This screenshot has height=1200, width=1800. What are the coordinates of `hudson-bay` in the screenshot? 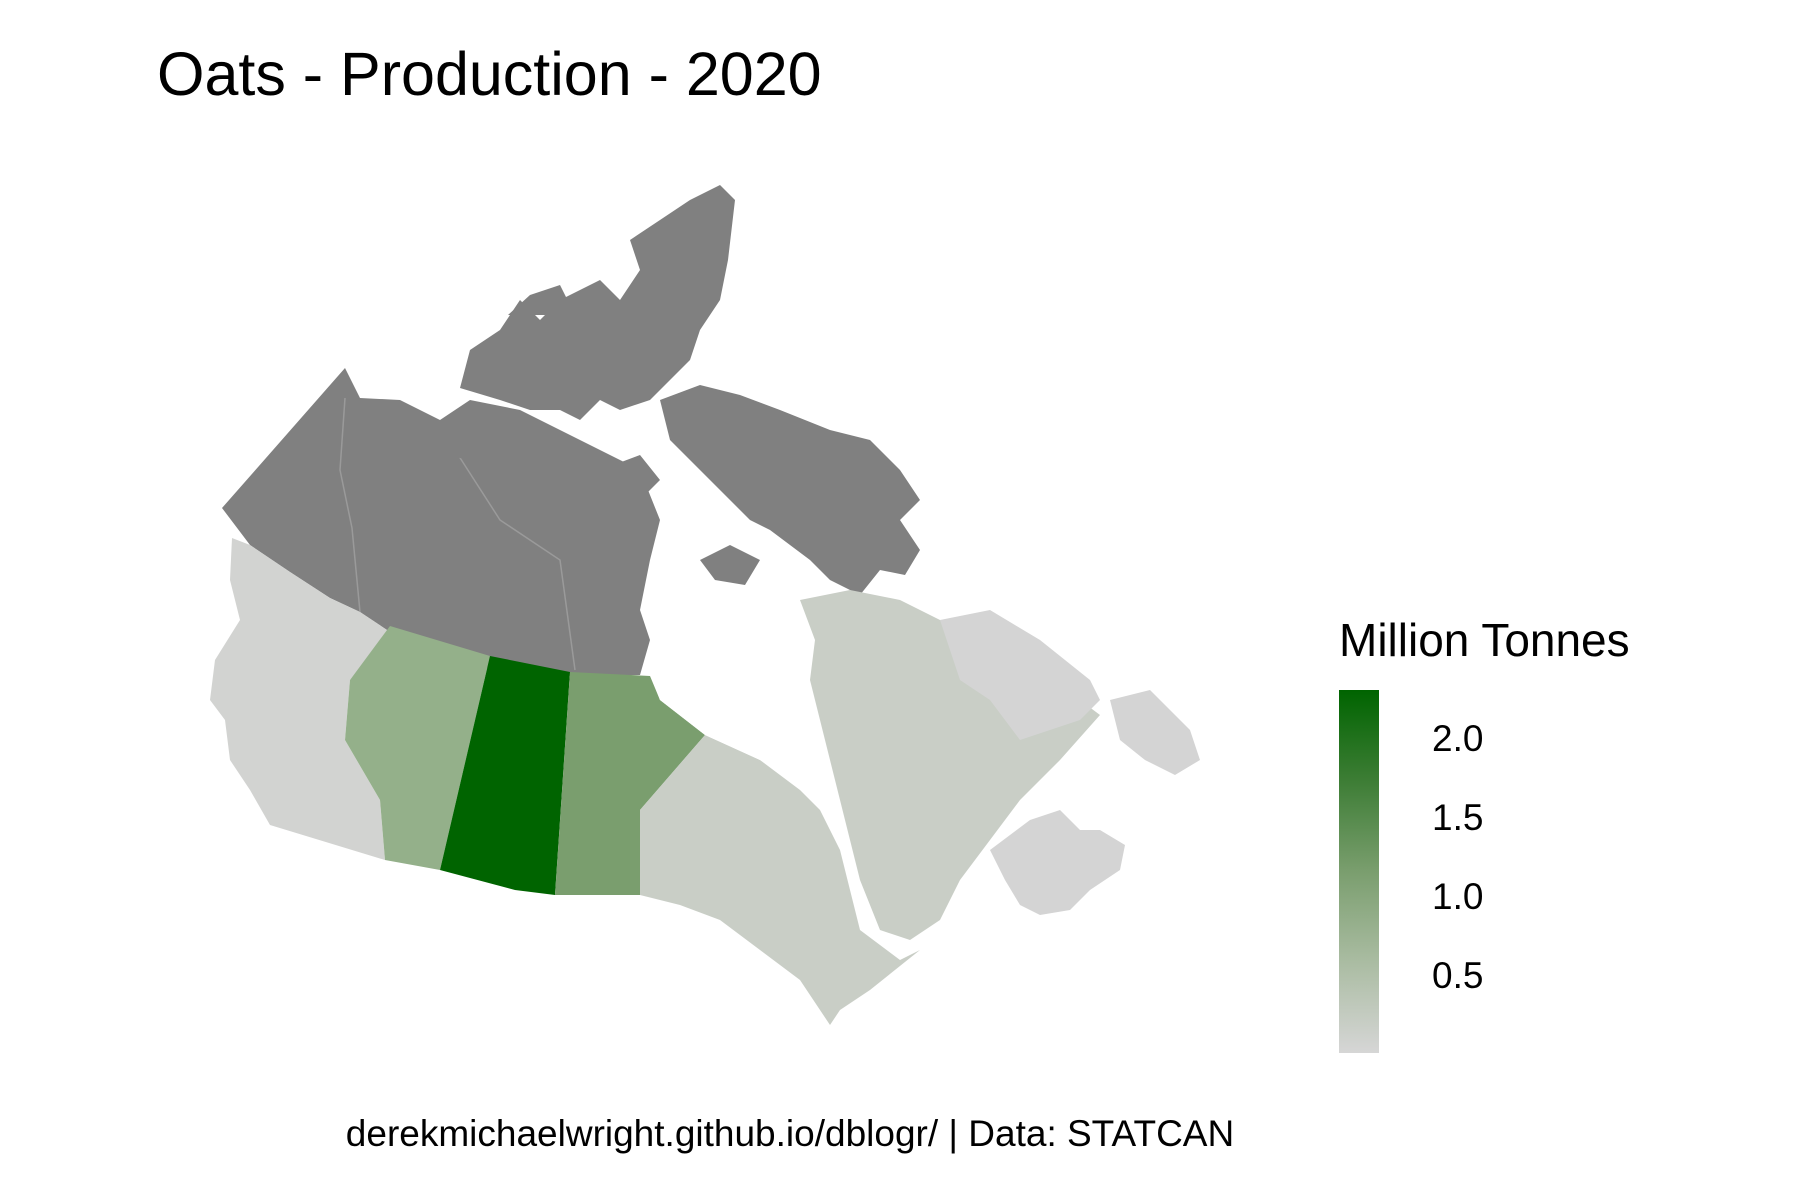 It's located at (737, 700).